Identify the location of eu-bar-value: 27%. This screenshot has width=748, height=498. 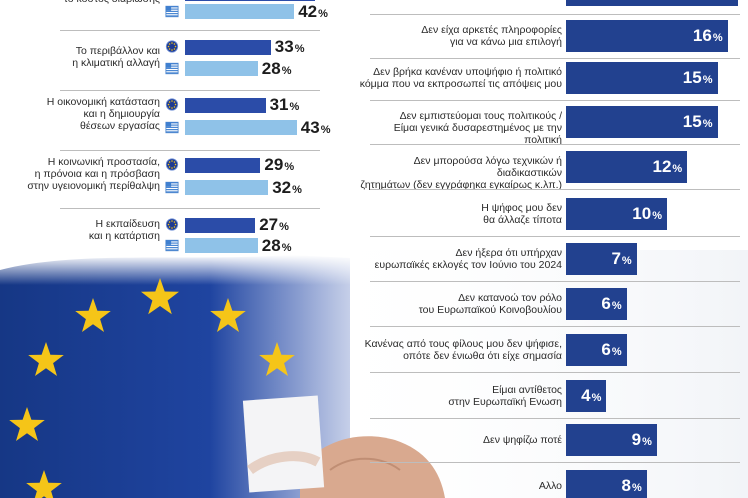
(274, 224).